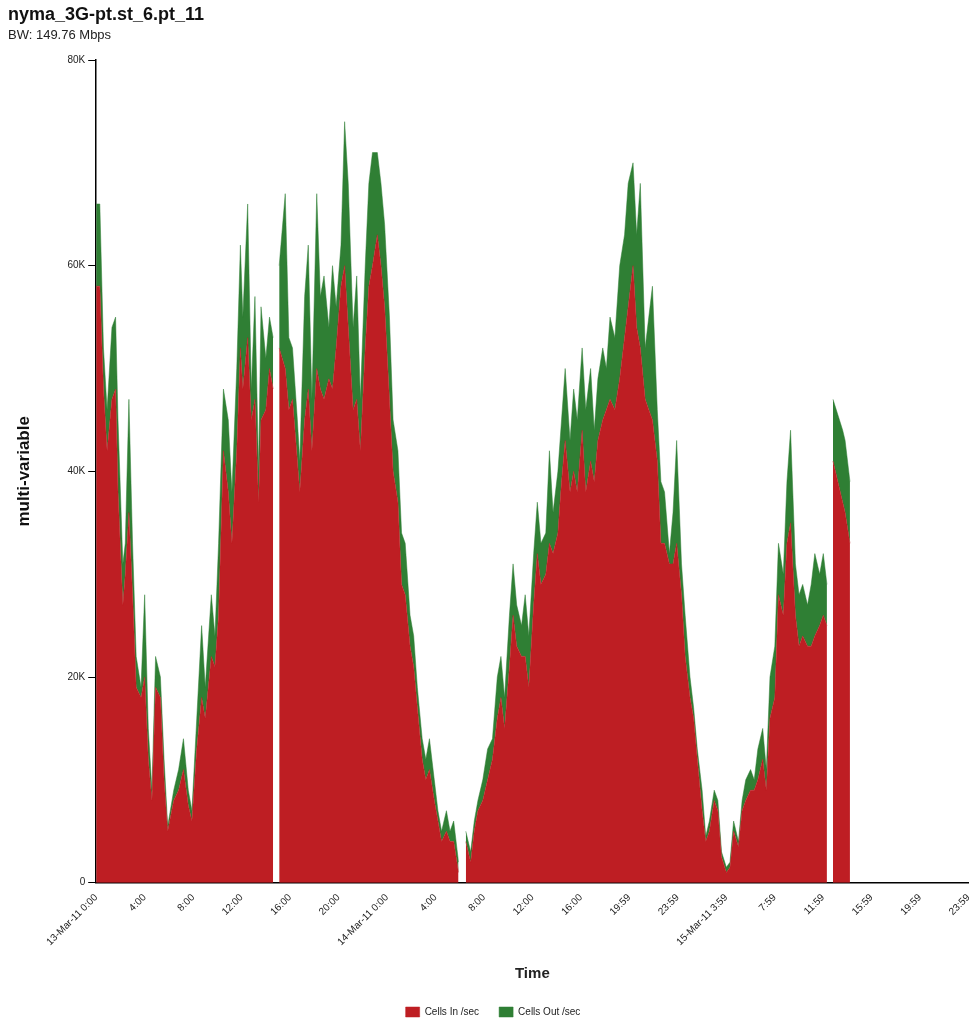 The width and height of the screenshot is (980, 1035). What do you see at coordinates (549, 1011) in the screenshot?
I see `legend-label: Cells Out /sec` at bounding box center [549, 1011].